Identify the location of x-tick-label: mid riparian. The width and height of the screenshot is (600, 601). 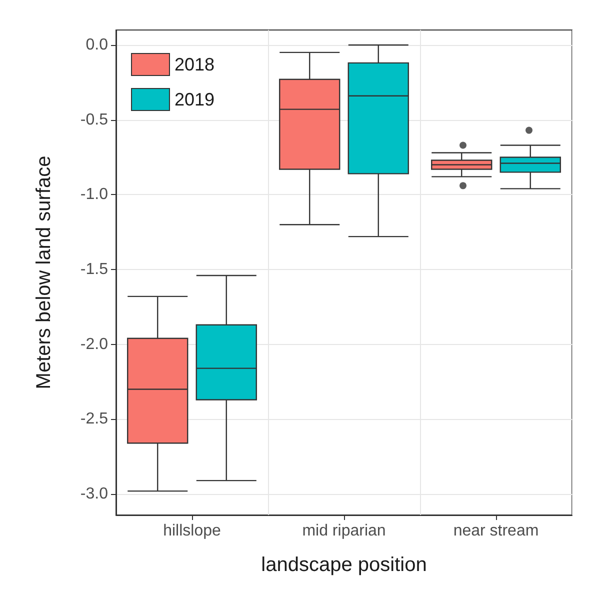
(344, 531).